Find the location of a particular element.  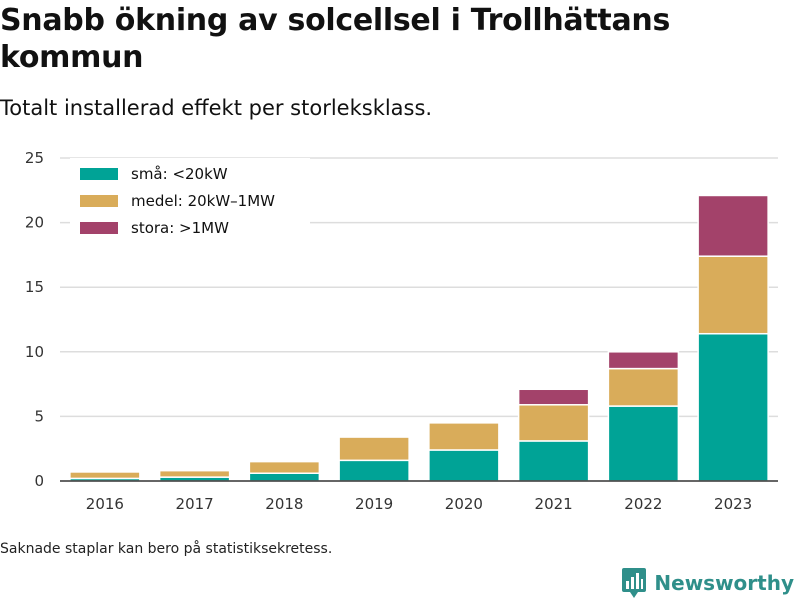

x-tick-label: 2020 is located at coordinates (464, 504).